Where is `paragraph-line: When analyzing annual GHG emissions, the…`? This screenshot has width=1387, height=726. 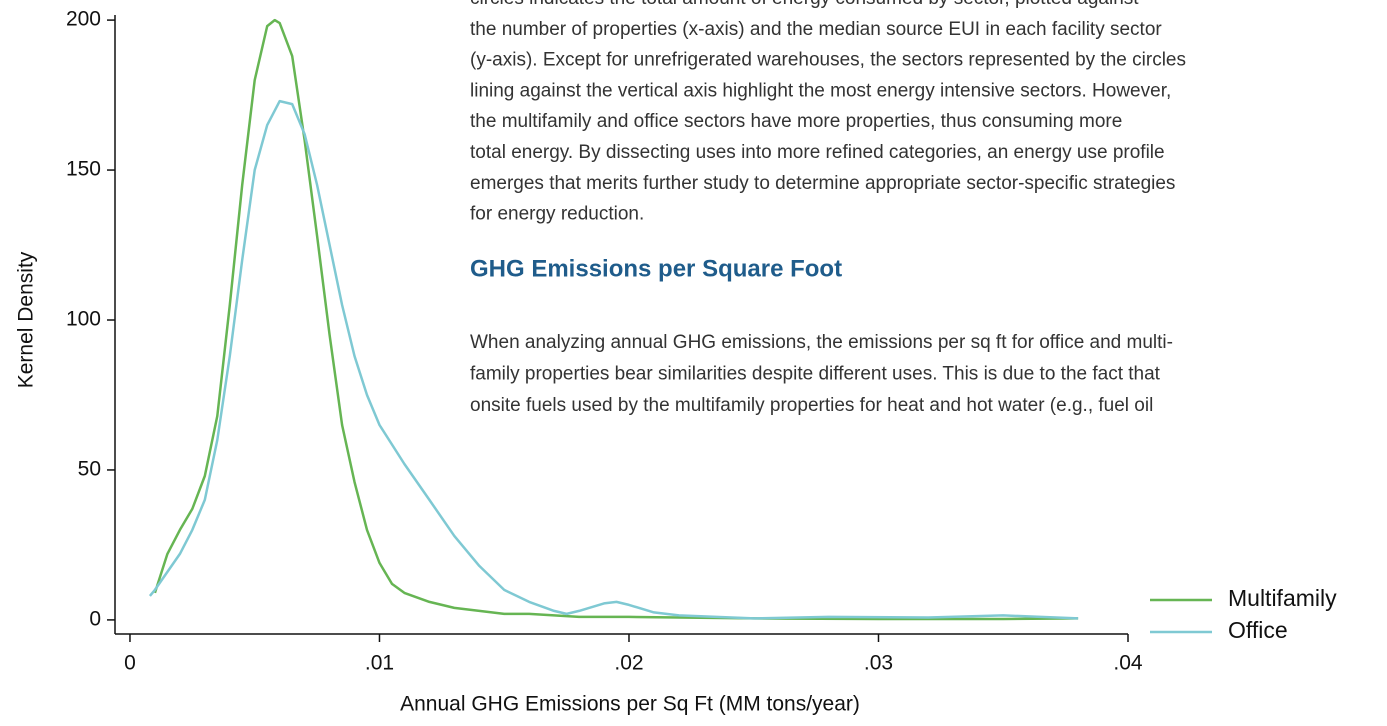
paragraph-line: When analyzing annual GHG emissions, the… is located at coordinates (821, 342).